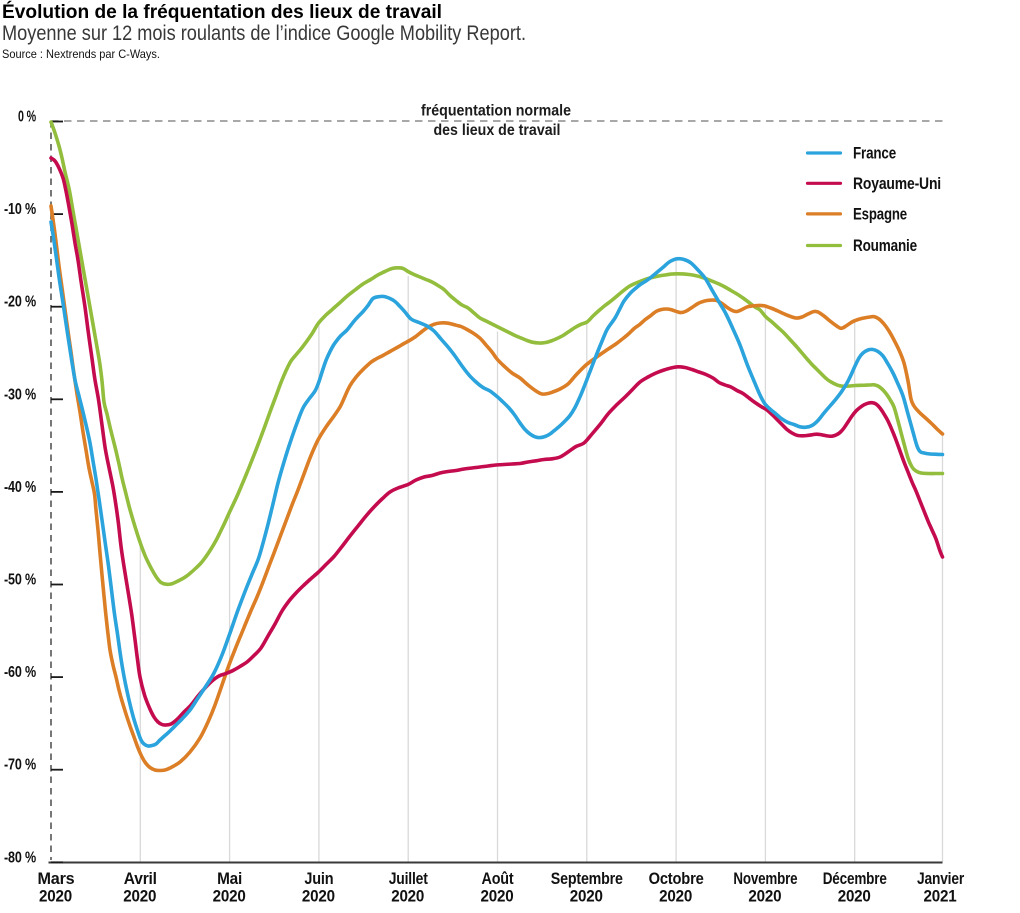 The width and height of the screenshot is (1020, 913). I want to click on svg-text: Espagne, so click(880, 213).